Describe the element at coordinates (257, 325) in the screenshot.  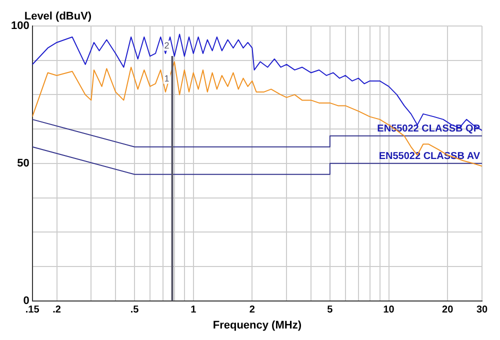
I see `x-axis-title: Frequency (MHz)` at that location.